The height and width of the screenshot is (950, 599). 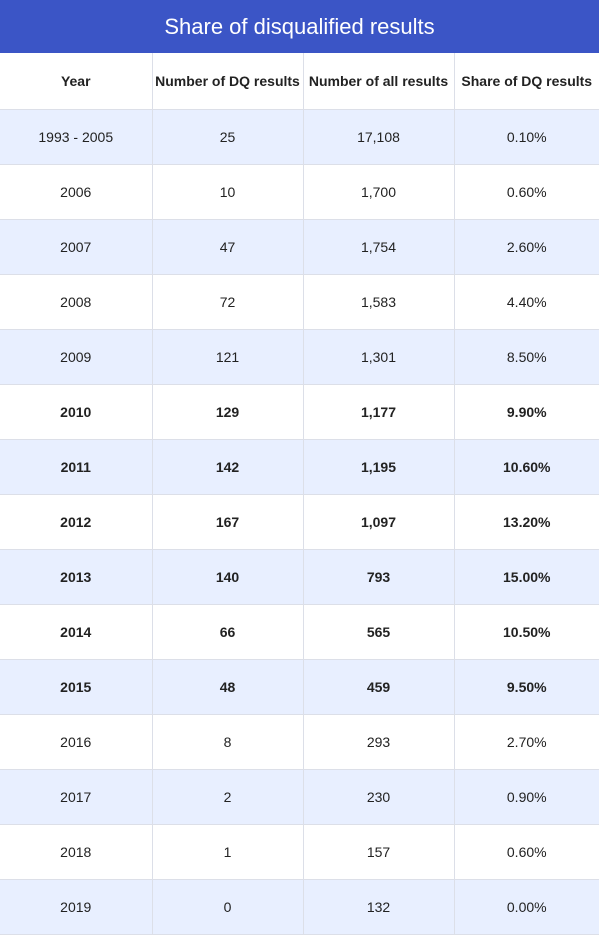 I want to click on cell-year: 2014, so click(x=76, y=632).